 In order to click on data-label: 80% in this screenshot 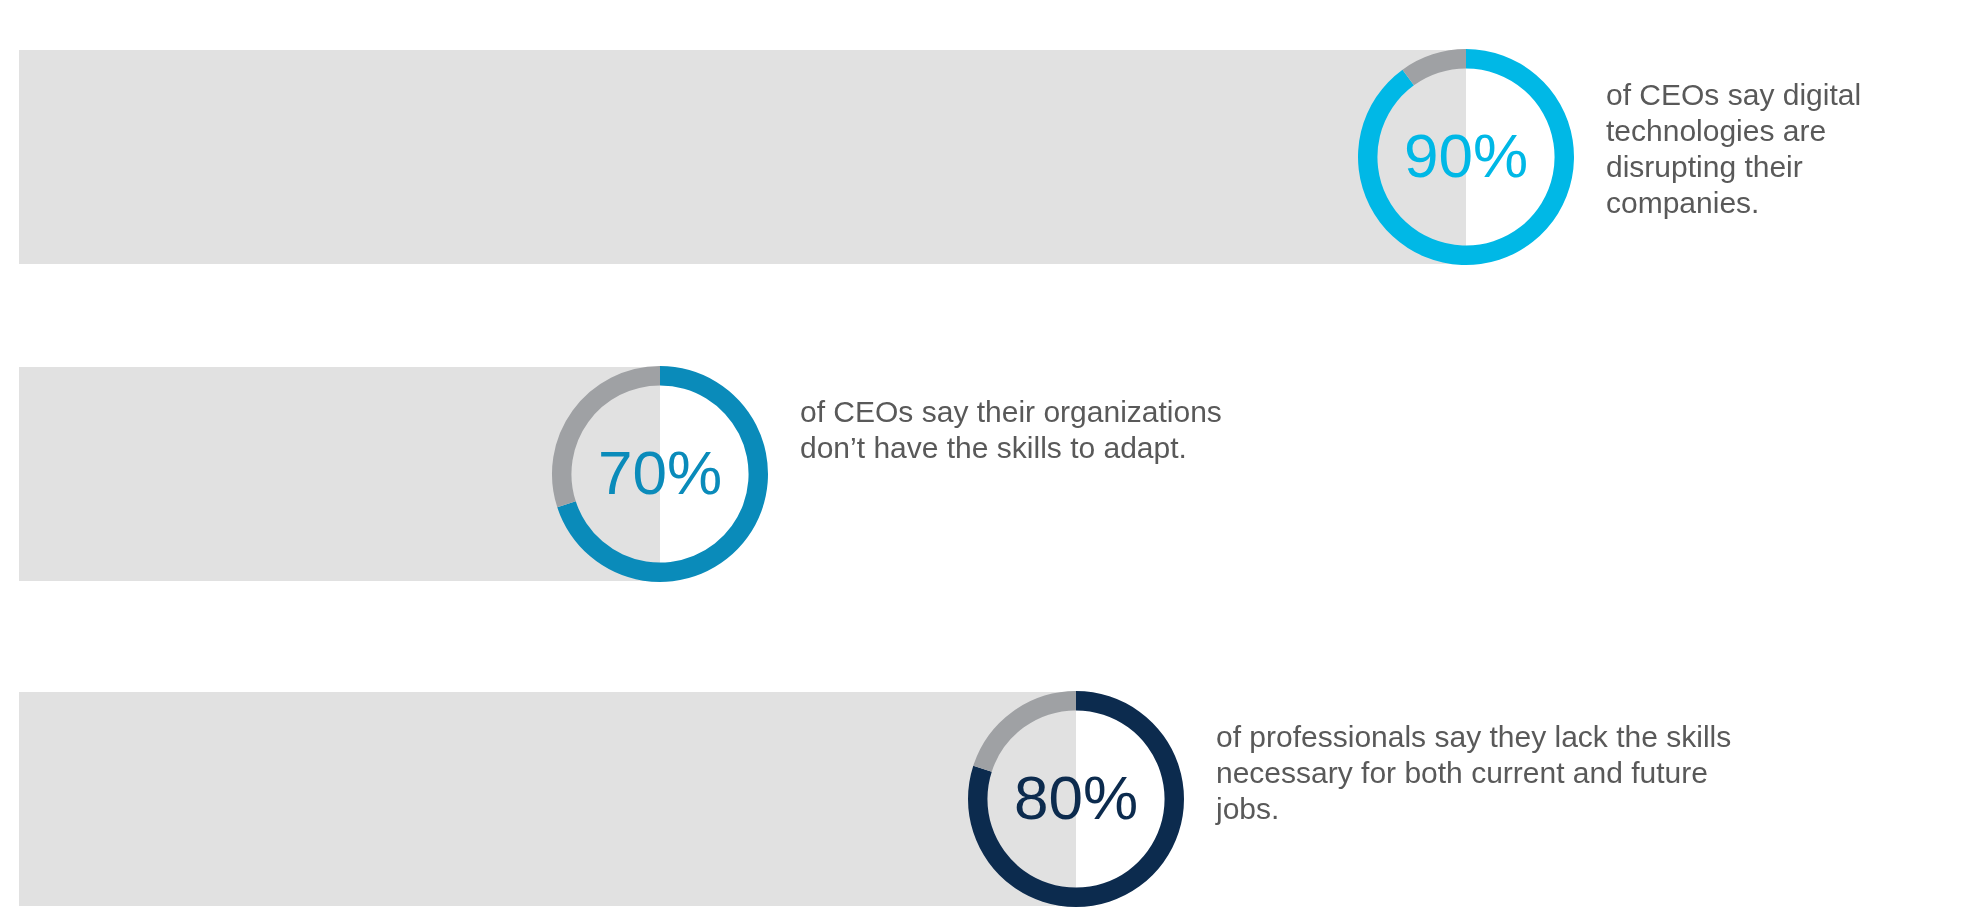, I will do `click(1076, 798)`.